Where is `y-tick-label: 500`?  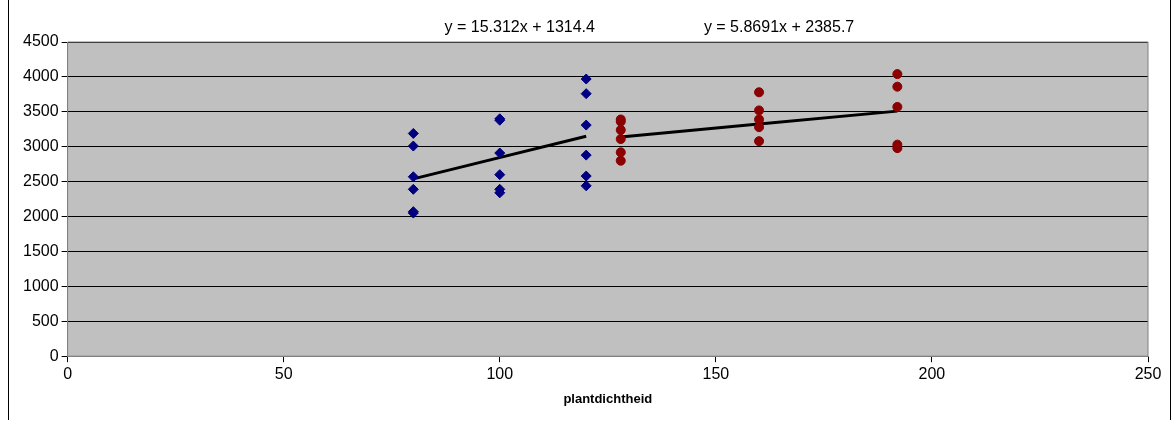 y-tick-label: 500 is located at coordinates (45, 320).